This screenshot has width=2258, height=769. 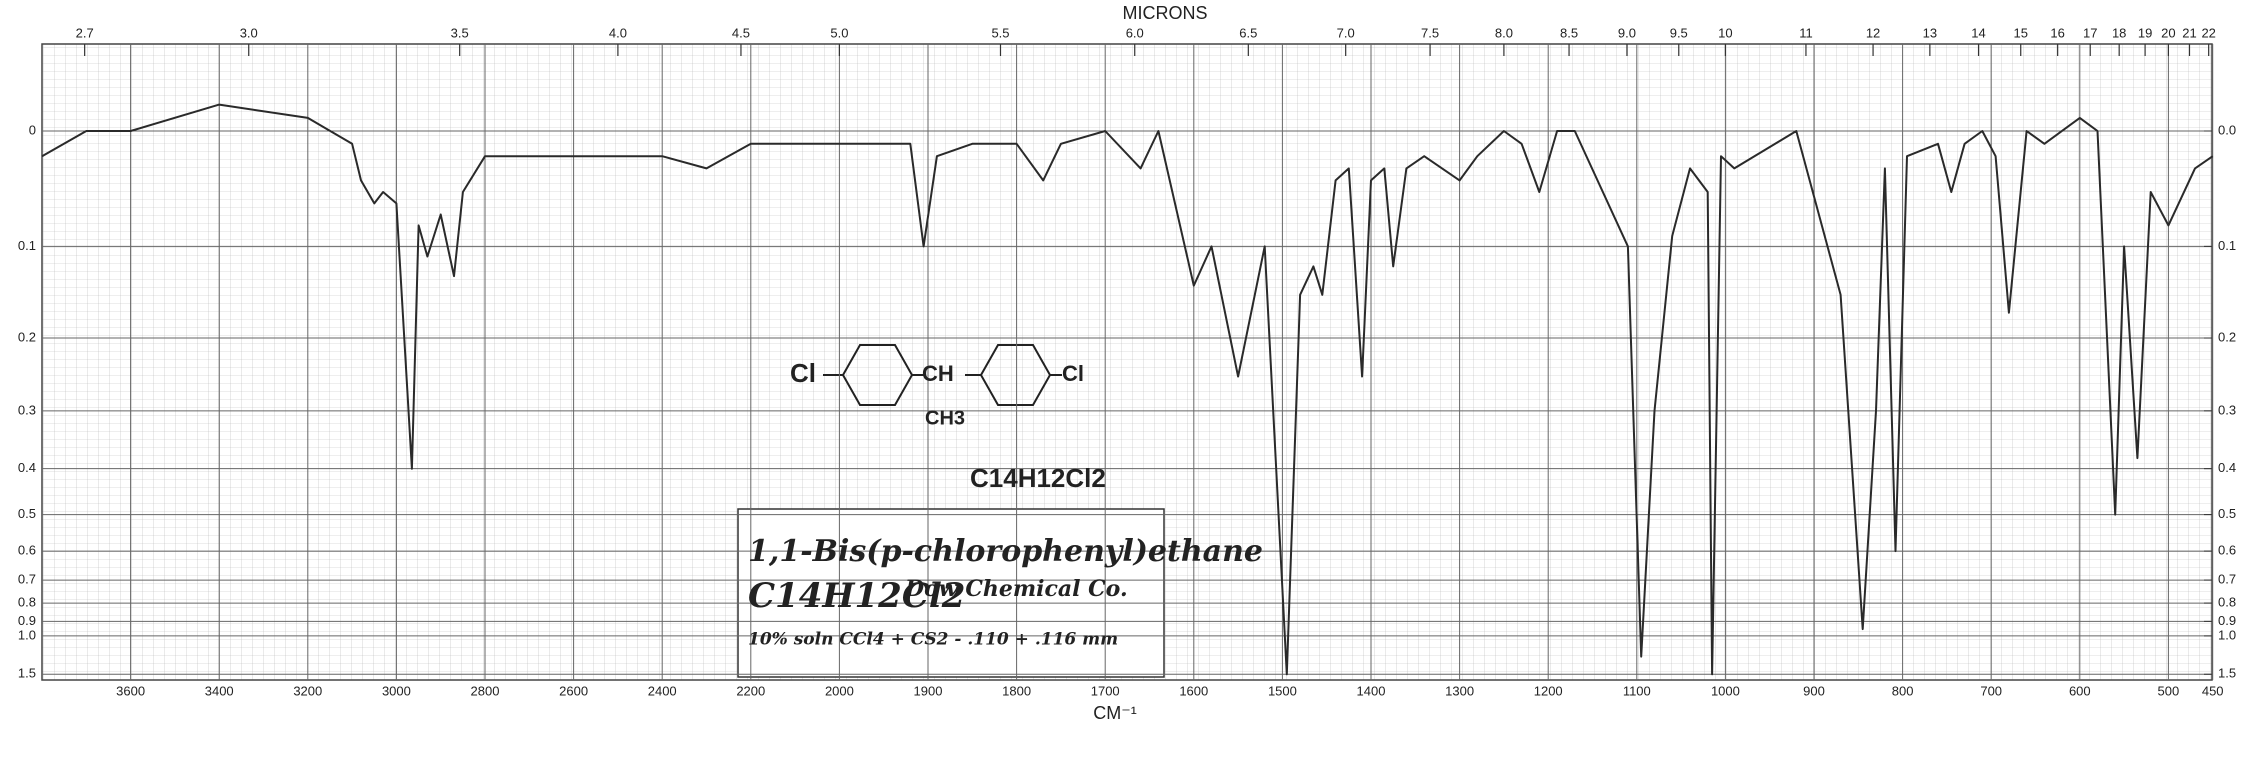 What do you see at coordinates (2208, 32) in the screenshot?
I see `x2-tick-label: 22` at bounding box center [2208, 32].